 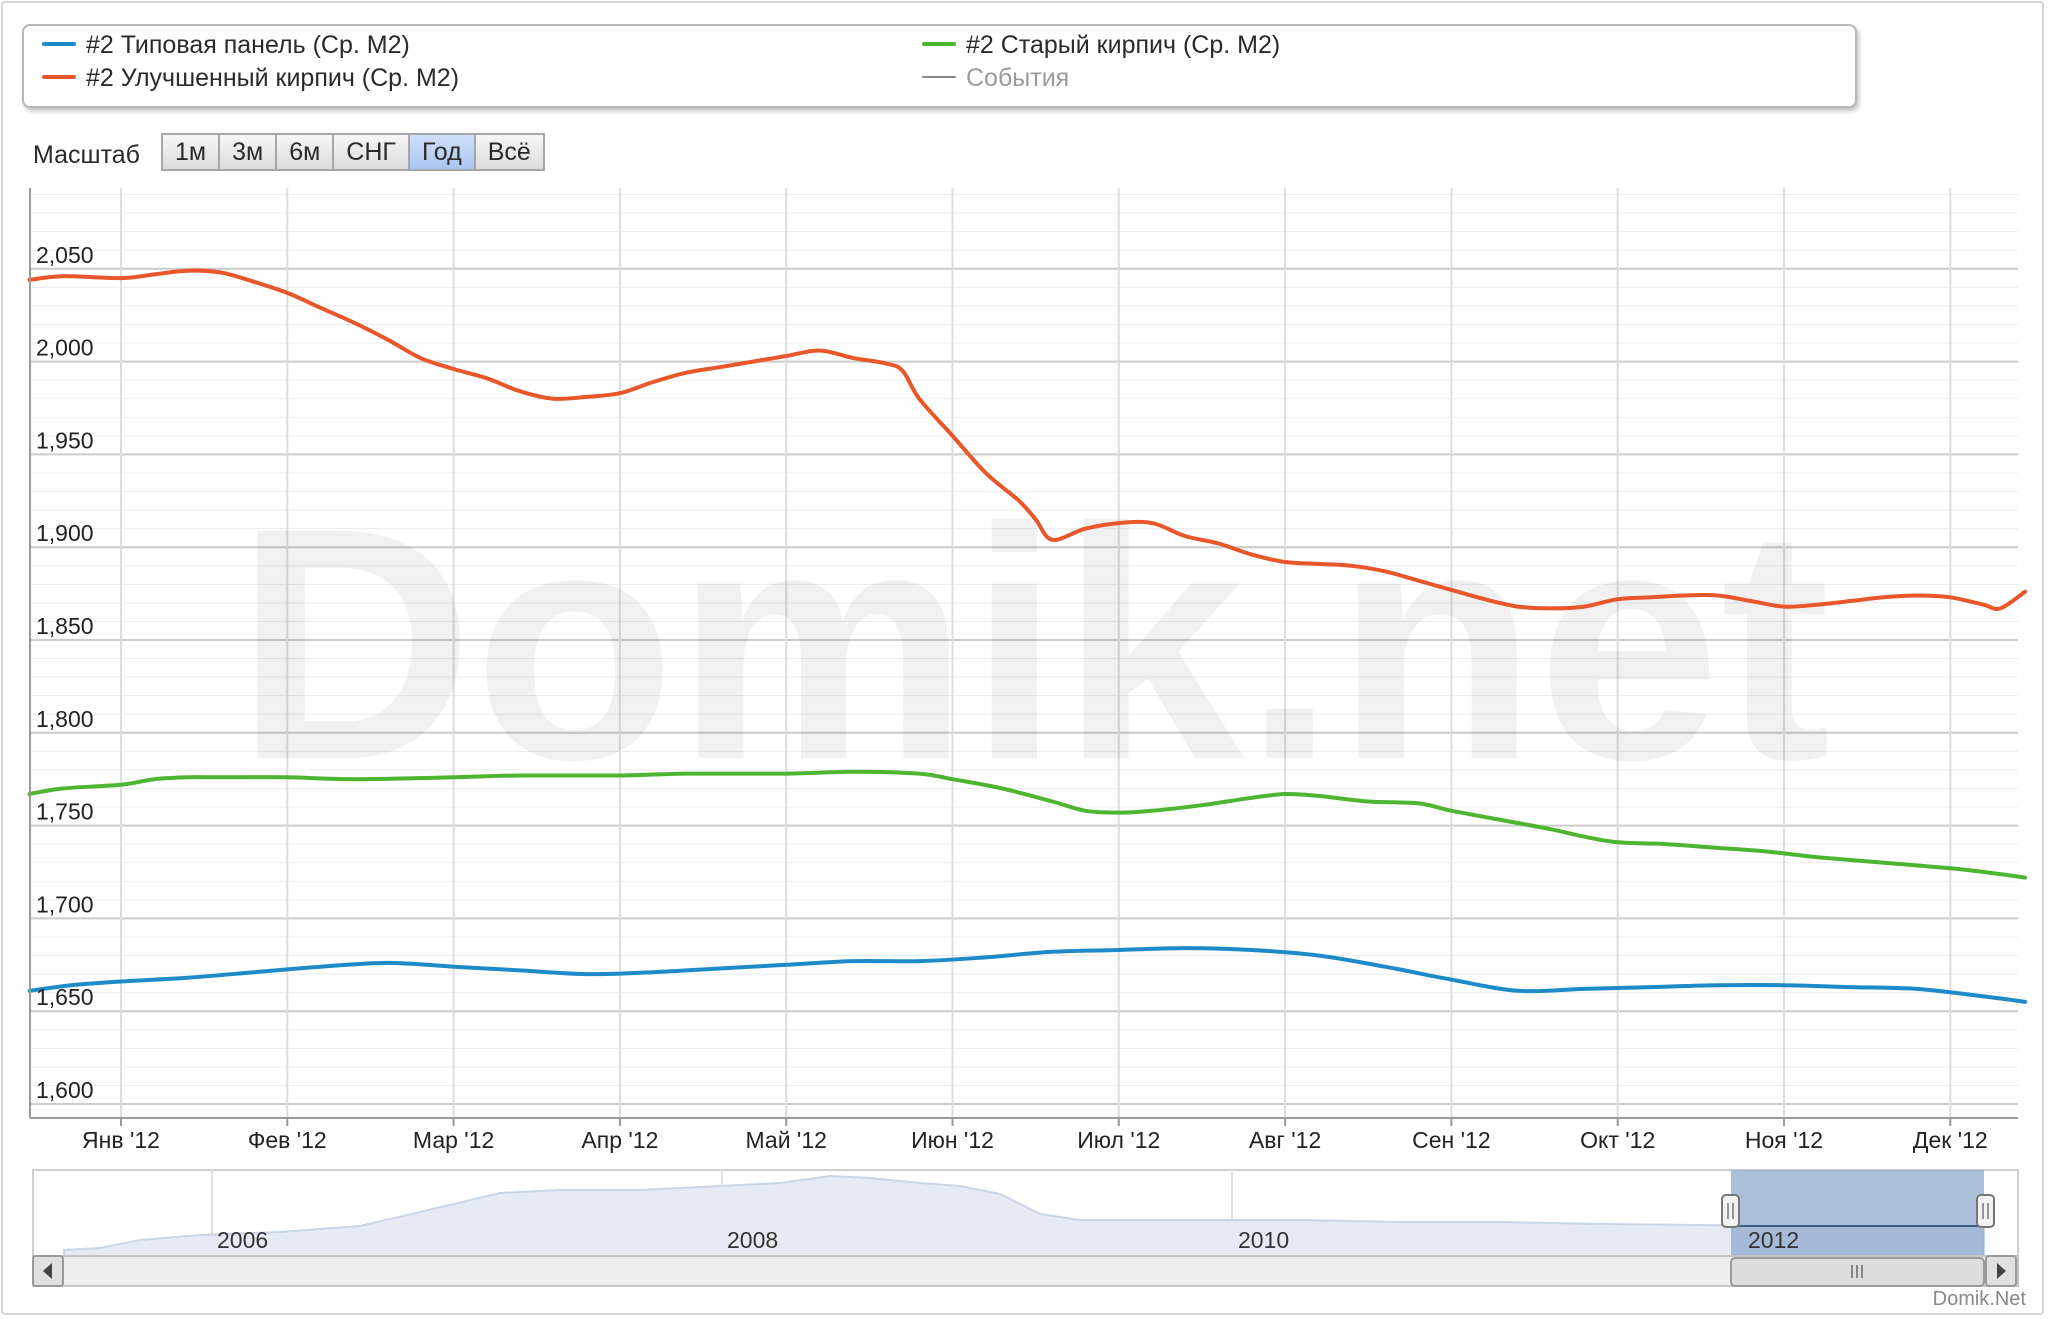 I want to click on navigator-left-handle, so click(x=1730, y=1211).